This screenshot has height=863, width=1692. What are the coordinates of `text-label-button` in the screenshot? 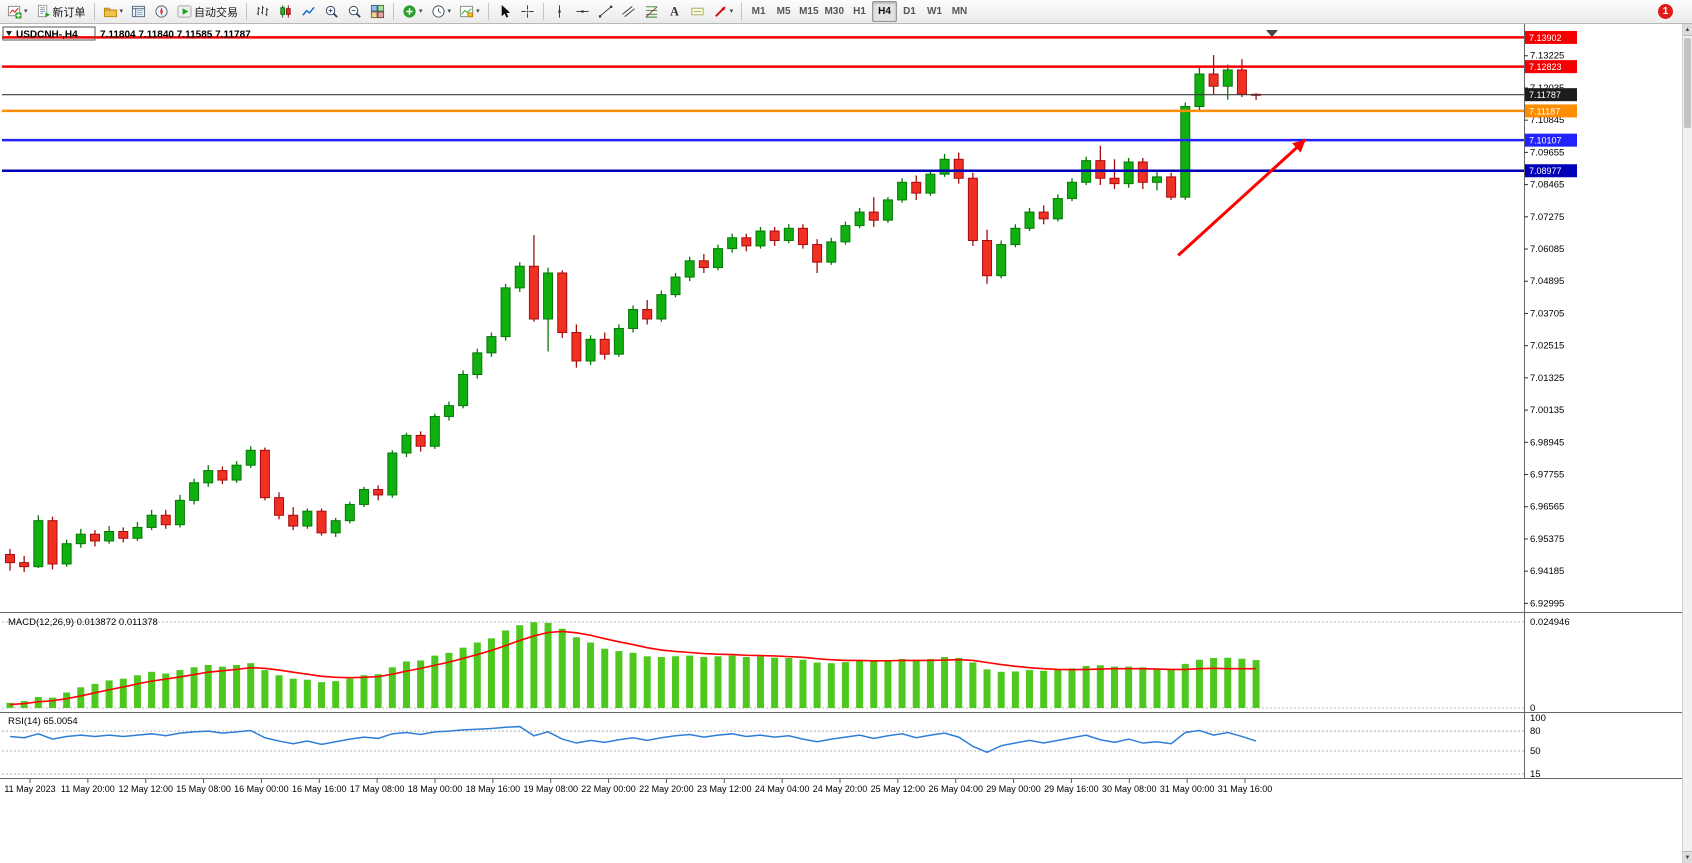 It's located at (697, 11).